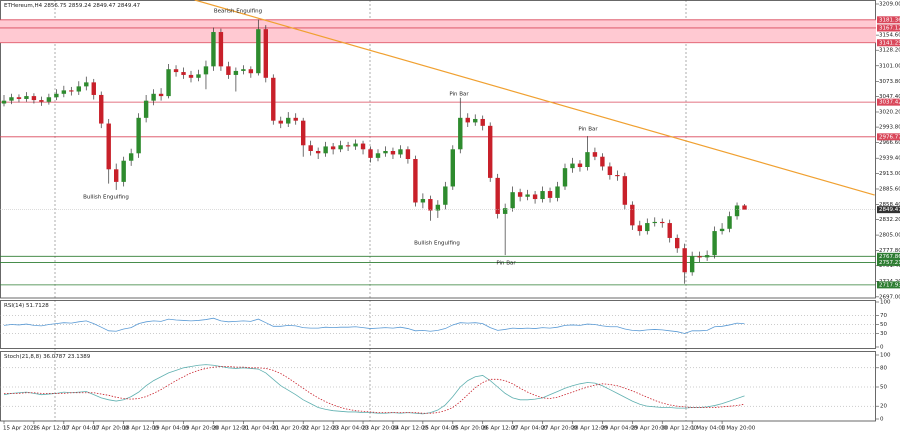 The width and height of the screenshot is (900, 433). What do you see at coordinates (882, 420) in the screenshot?
I see `y-tick-label: 0` at bounding box center [882, 420].